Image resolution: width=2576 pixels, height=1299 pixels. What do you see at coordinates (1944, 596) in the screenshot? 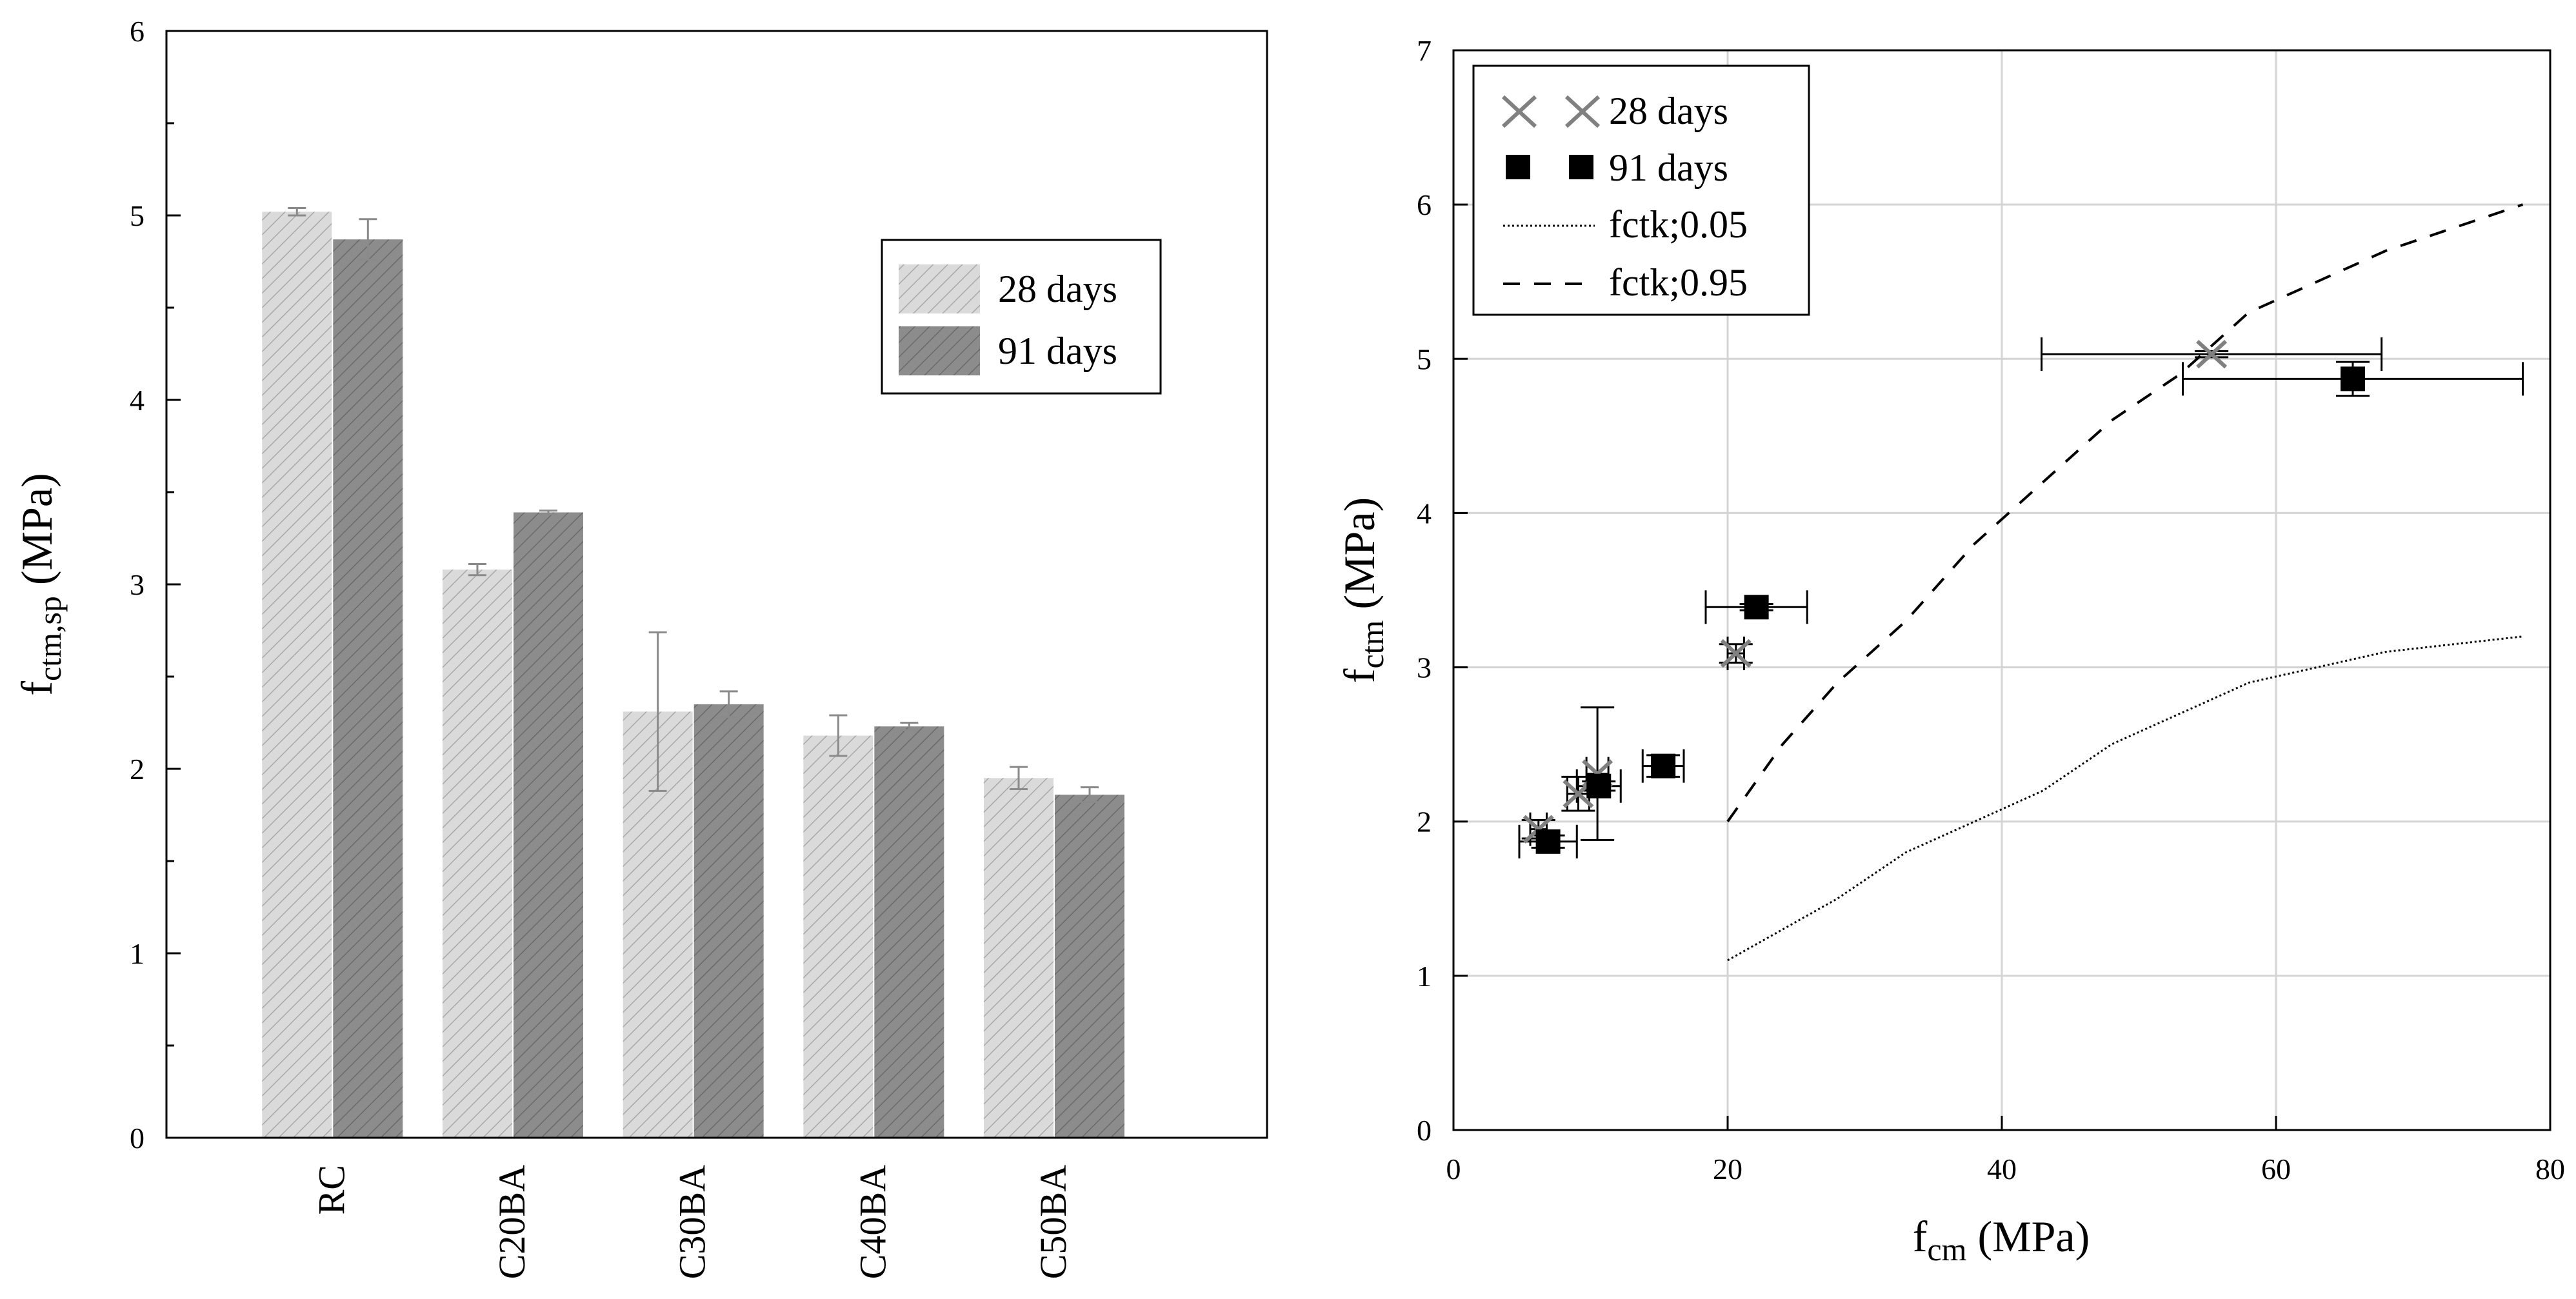
I see `scatter-points` at bounding box center [1944, 596].